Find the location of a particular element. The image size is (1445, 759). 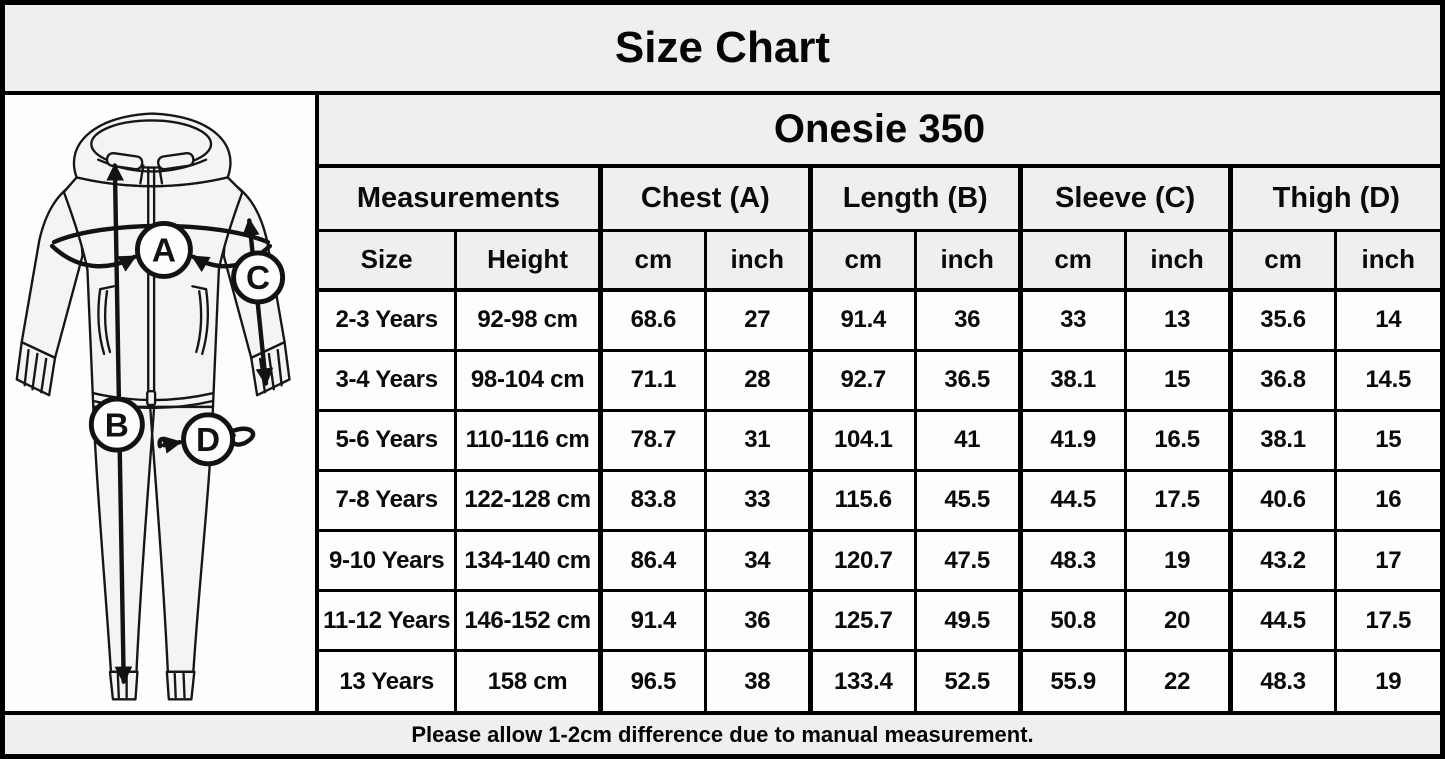

cell-thigh-inch: 17 is located at coordinates (1387, 561).